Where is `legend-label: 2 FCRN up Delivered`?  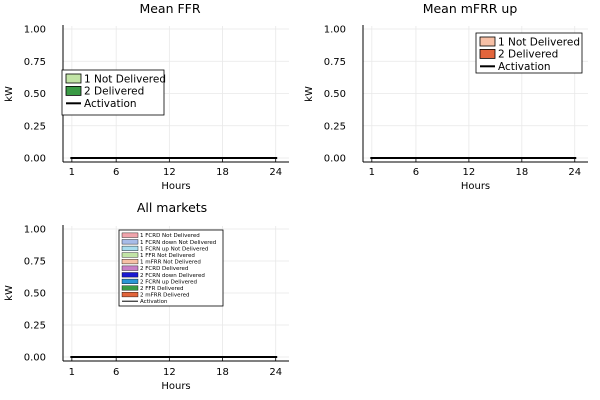
legend-label: 2 FCRN up Delivered is located at coordinates (168, 282).